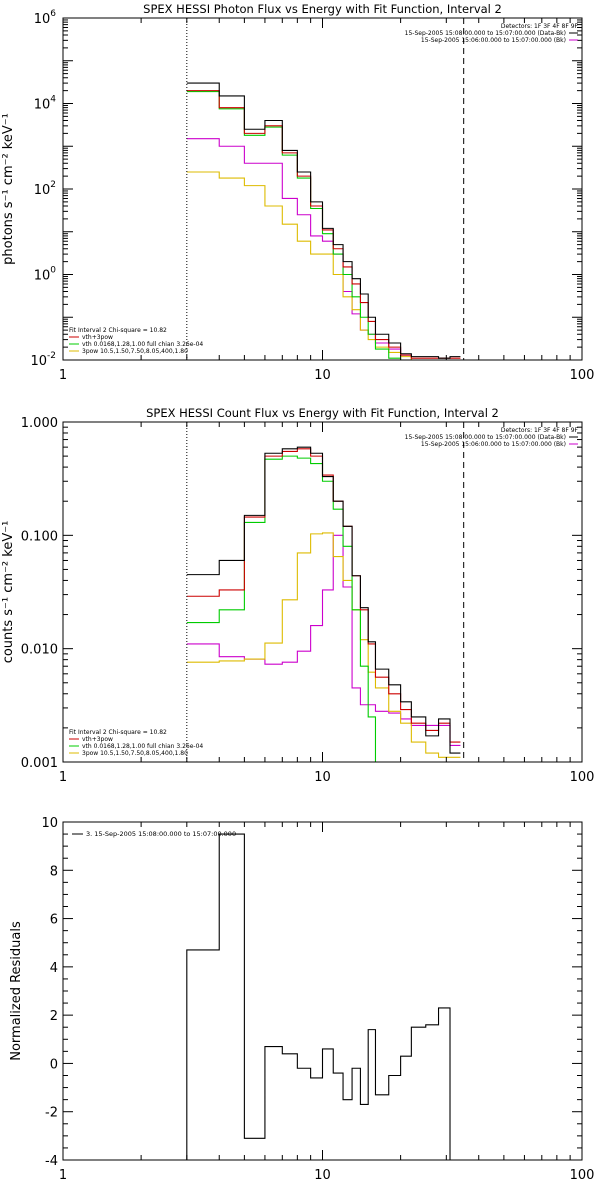 This screenshot has height=1200, width=600. What do you see at coordinates (53, 14) in the screenshot?
I see `y-tick-label-exp: 6` at bounding box center [53, 14].